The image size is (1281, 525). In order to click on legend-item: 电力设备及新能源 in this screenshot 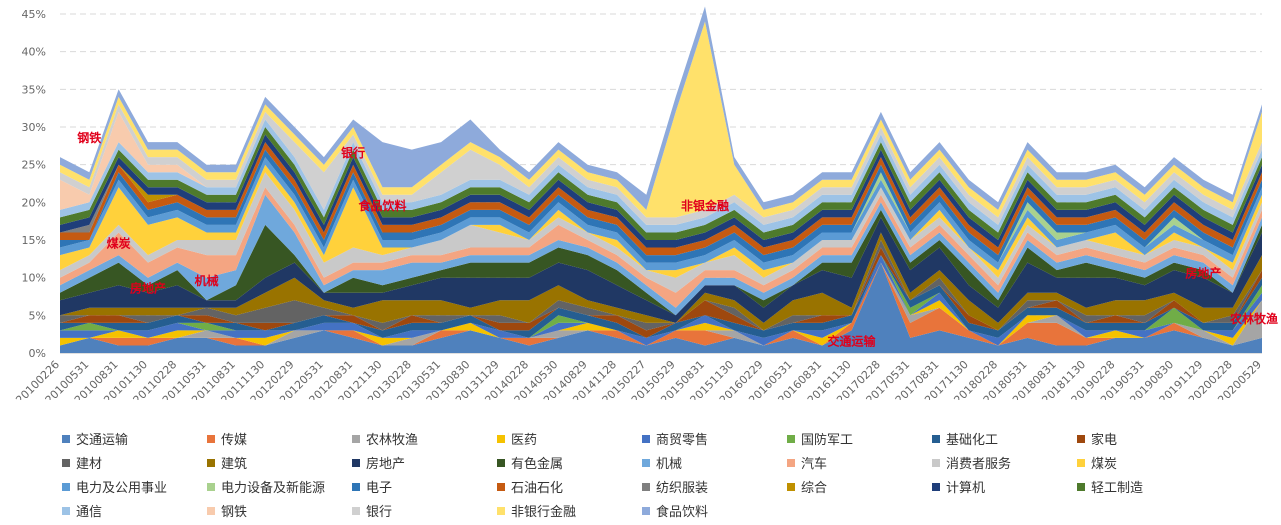, I will do `click(279, 486)`.